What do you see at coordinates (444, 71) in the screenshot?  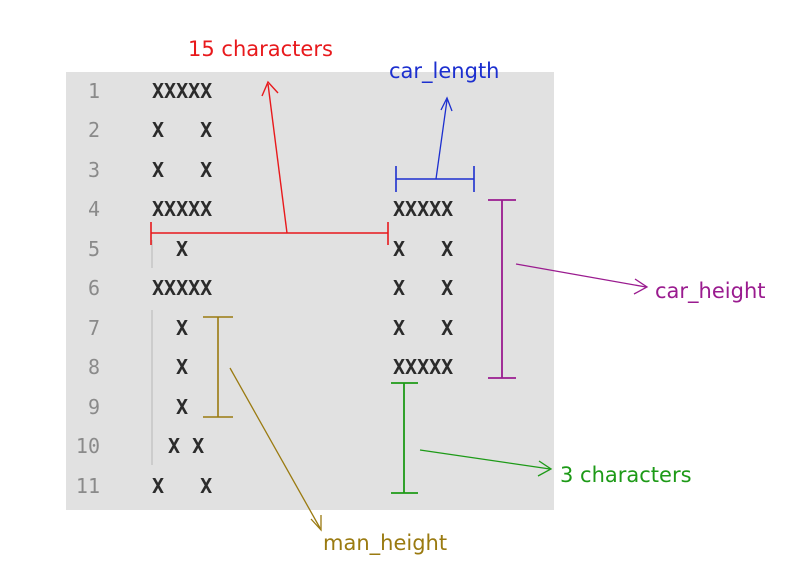 I see `car-length-label: car_length` at bounding box center [444, 71].